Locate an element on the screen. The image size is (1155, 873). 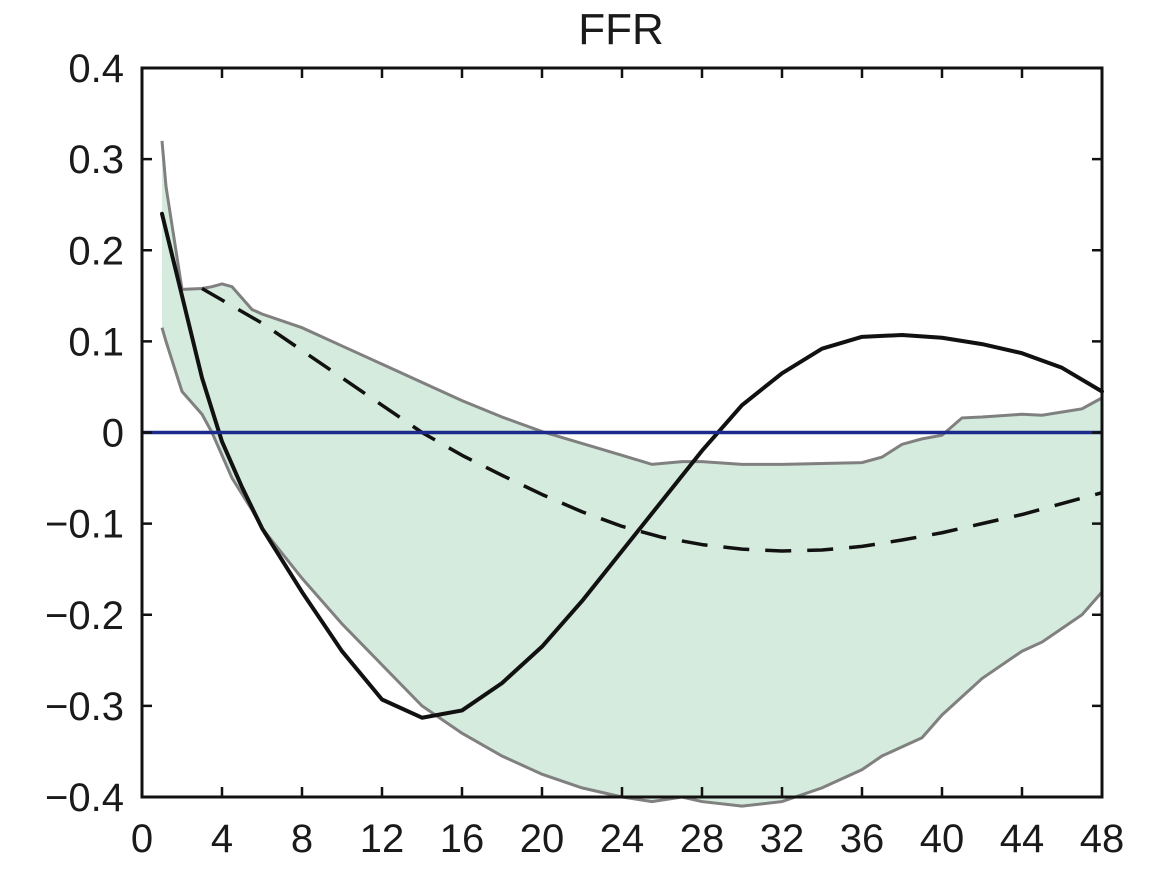
y-tick-label: 0.2 is located at coordinates (96, 251).